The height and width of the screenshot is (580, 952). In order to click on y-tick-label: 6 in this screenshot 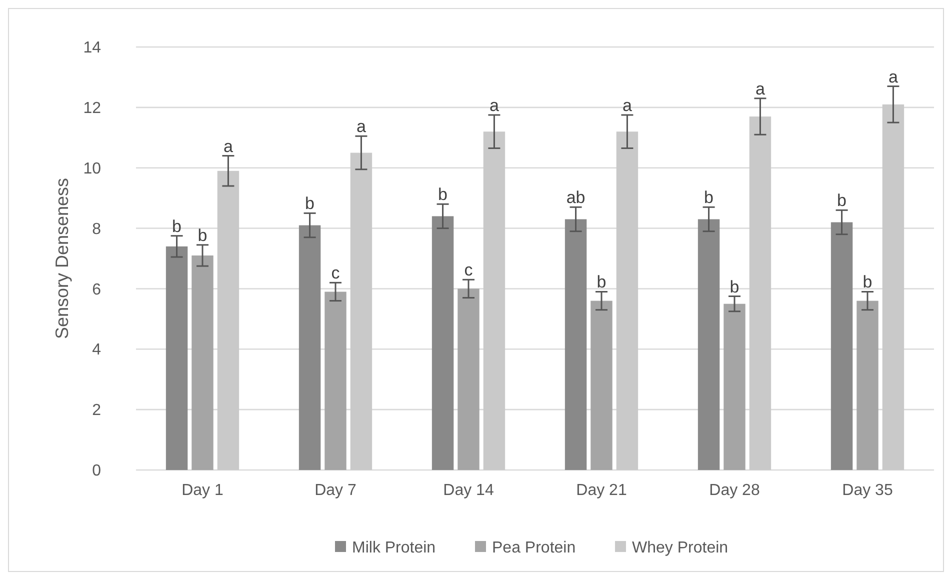, I will do `click(97, 289)`.